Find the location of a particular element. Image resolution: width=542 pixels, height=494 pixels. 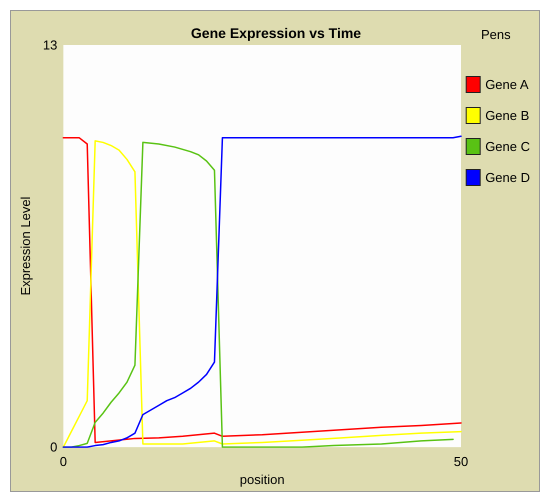

y-tick-label: 13 is located at coordinates (50, 45).